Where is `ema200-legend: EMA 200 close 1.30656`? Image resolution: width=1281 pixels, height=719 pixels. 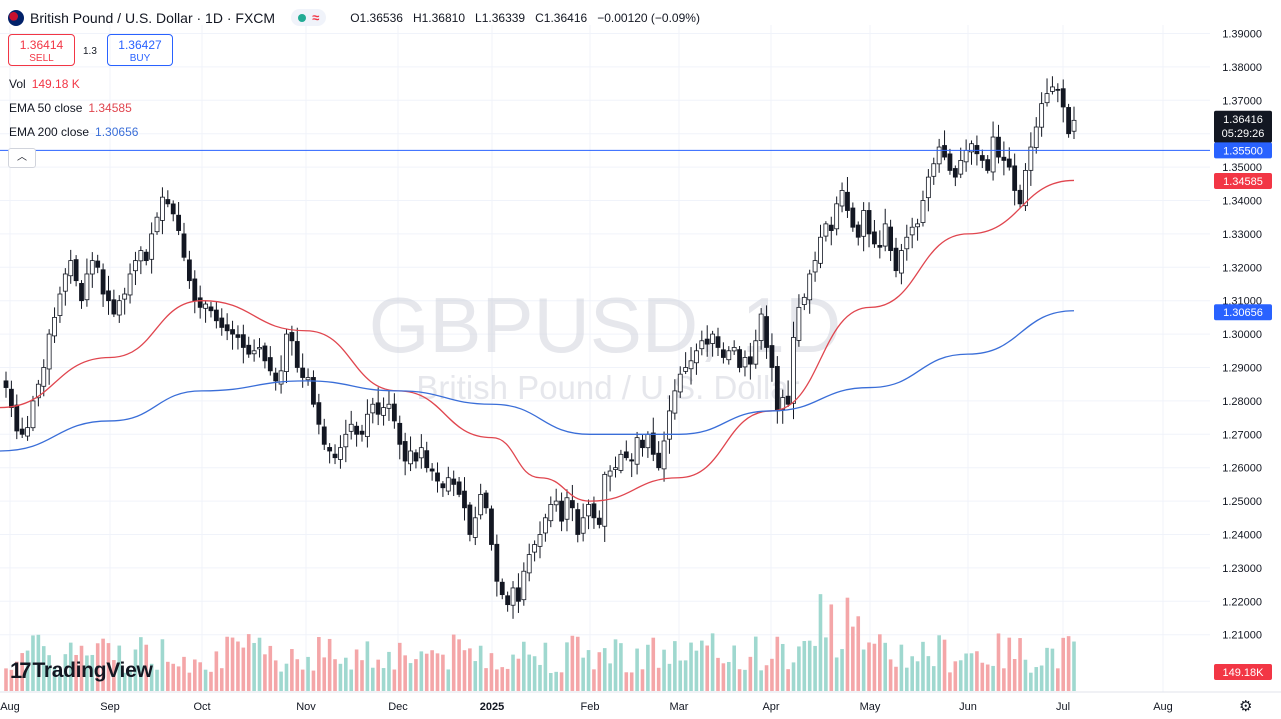
ema200-legend: EMA 200 close 1.30656 is located at coordinates (73, 132).